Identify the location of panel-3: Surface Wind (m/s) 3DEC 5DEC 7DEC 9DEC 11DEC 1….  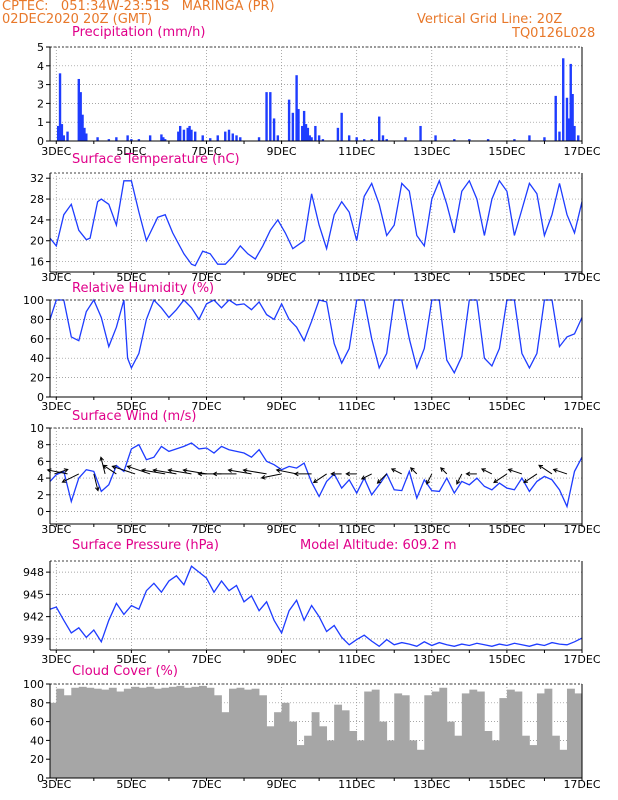
(315, 472).